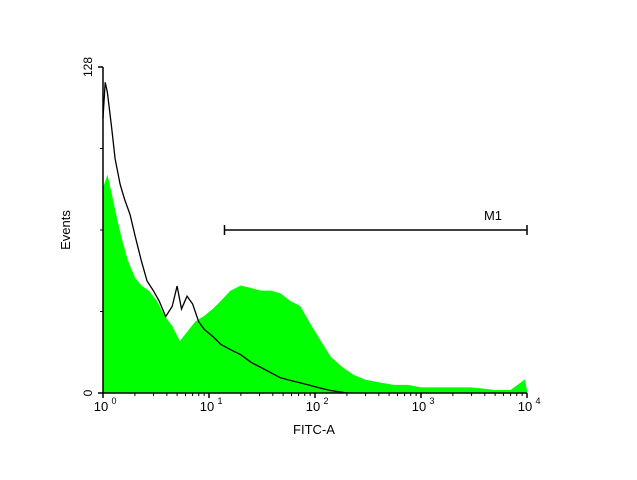  I want to click on marker-layer: M1, so click(375, 221).